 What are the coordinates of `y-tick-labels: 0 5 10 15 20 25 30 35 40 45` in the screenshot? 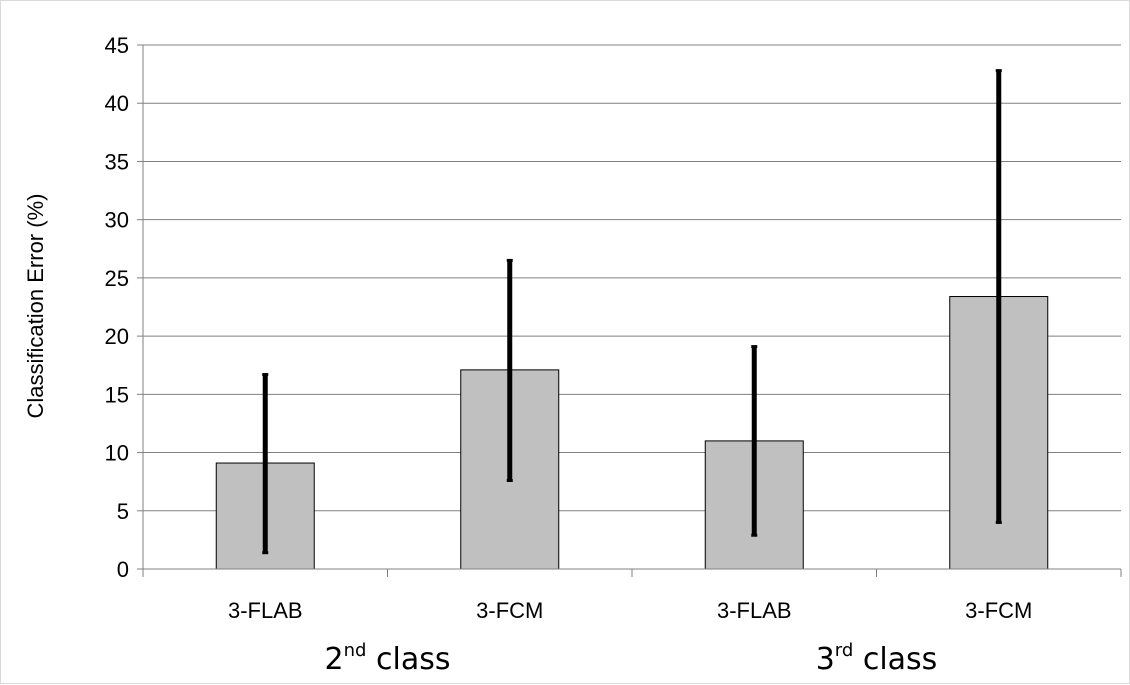 It's located at (117, 307).